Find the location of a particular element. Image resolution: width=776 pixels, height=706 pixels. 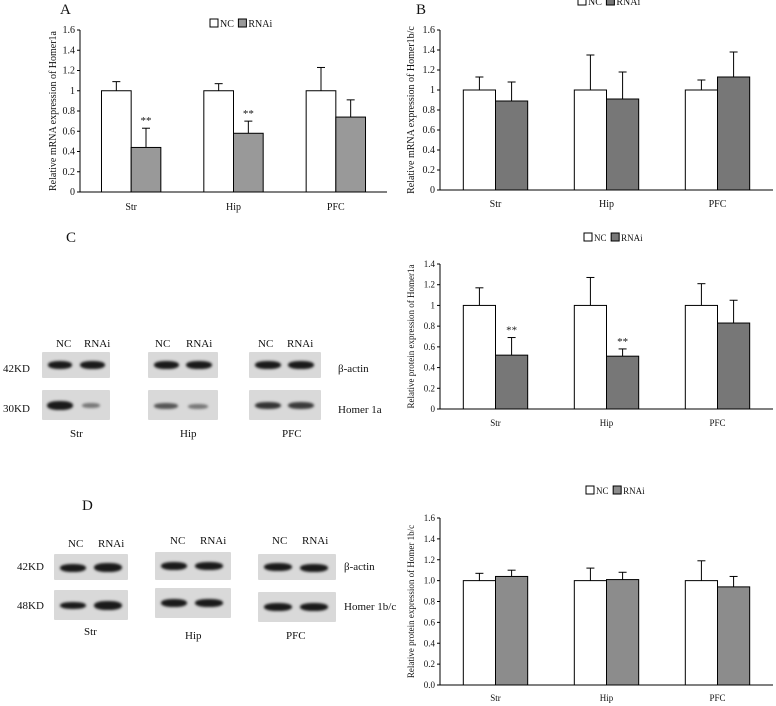

group-label-hip: Hip is located at coordinates (188, 434).